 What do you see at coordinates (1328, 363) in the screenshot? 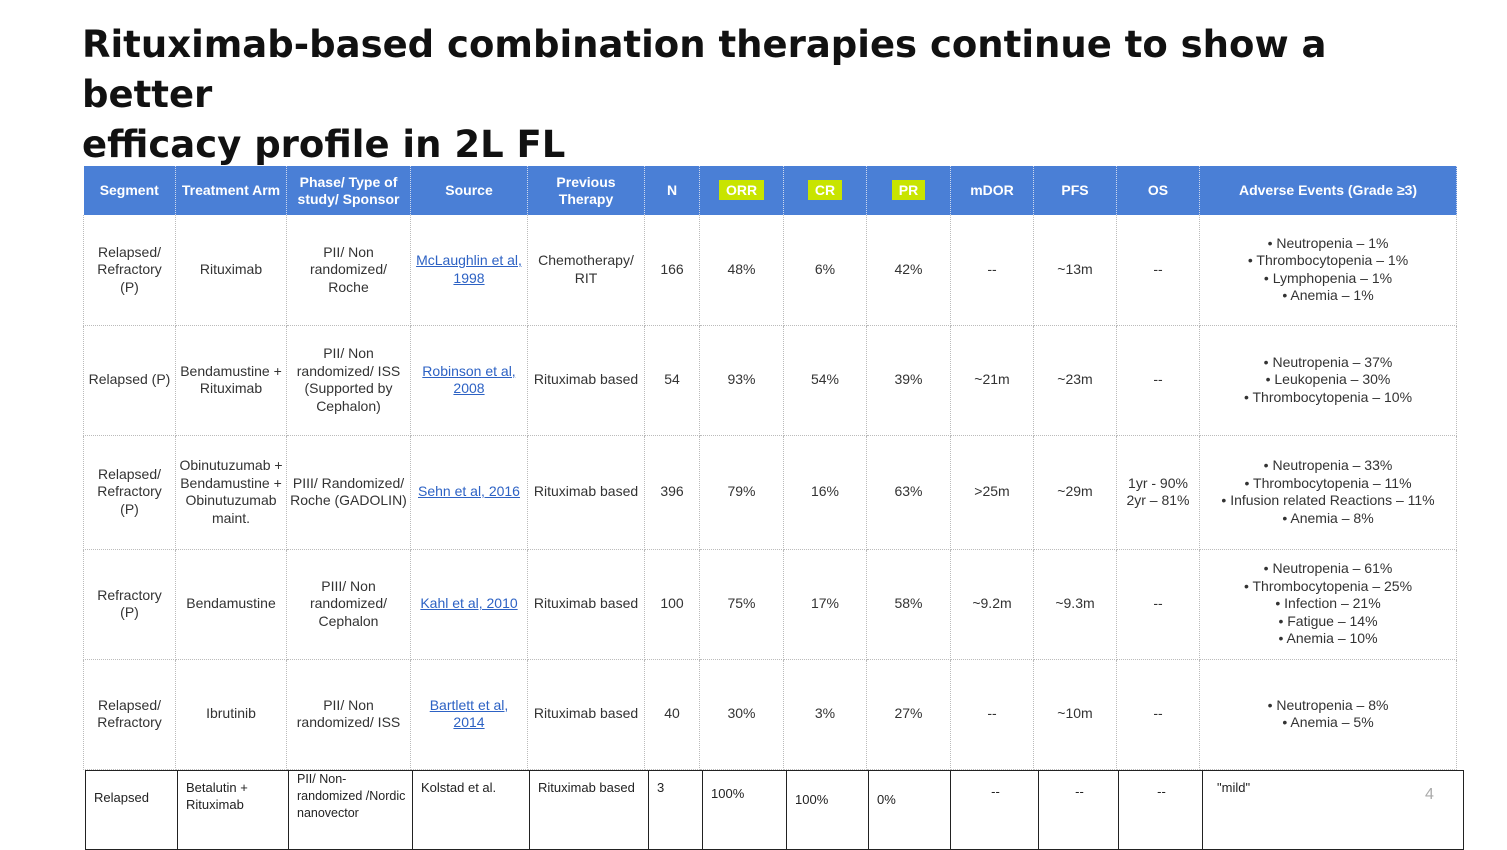
I see `adverse-event-item: Neutropenia – 37%` at bounding box center [1328, 363].